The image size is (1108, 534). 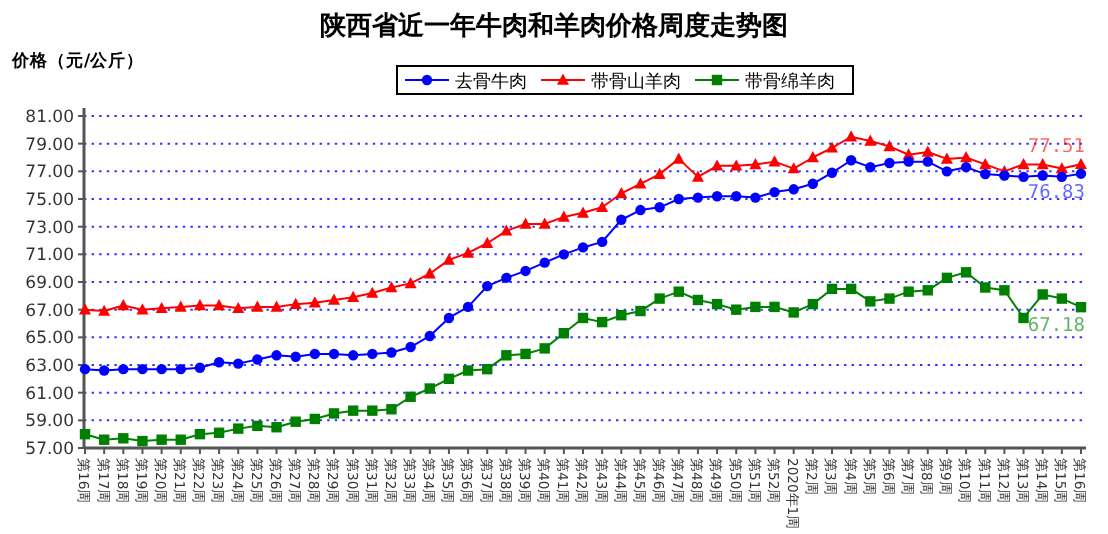 What do you see at coordinates (49, 422) in the screenshot?
I see `y-tick-label: 59.00` at bounding box center [49, 422].